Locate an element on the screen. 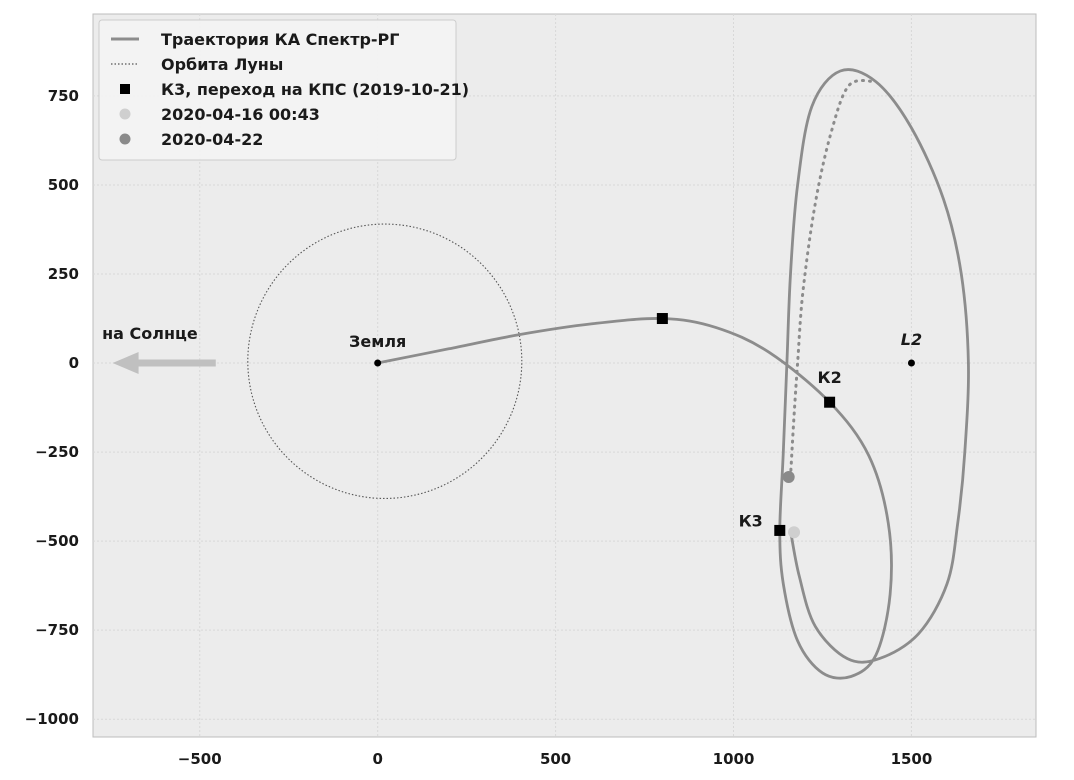 The width and height of the screenshot is (1074, 780). points-layer is located at coordinates (644, 426).